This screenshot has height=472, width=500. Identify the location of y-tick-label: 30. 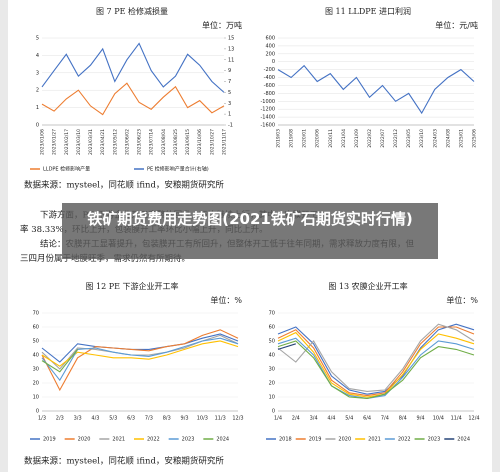
(36, 370).